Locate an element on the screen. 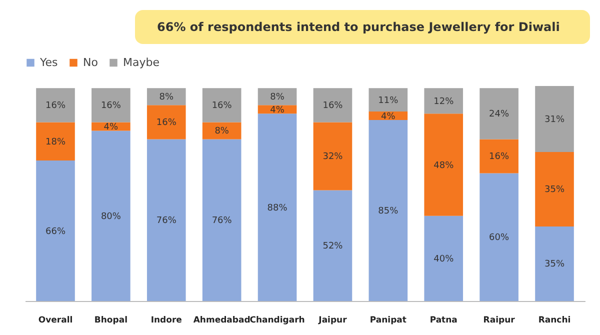 This screenshot has width=600, height=335. data-label: 32% is located at coordinates (333, 157).